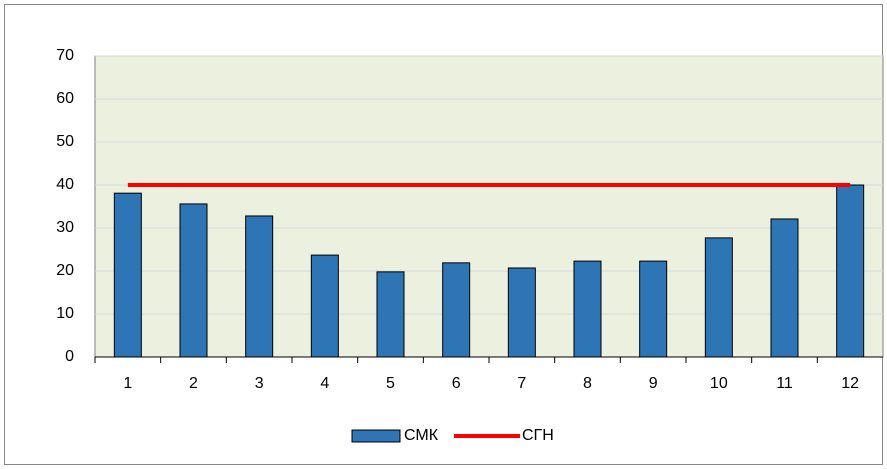 The height and width of the screenshot is (469, 887). I want to click on x-tick-label: 7, so click(521, 383).